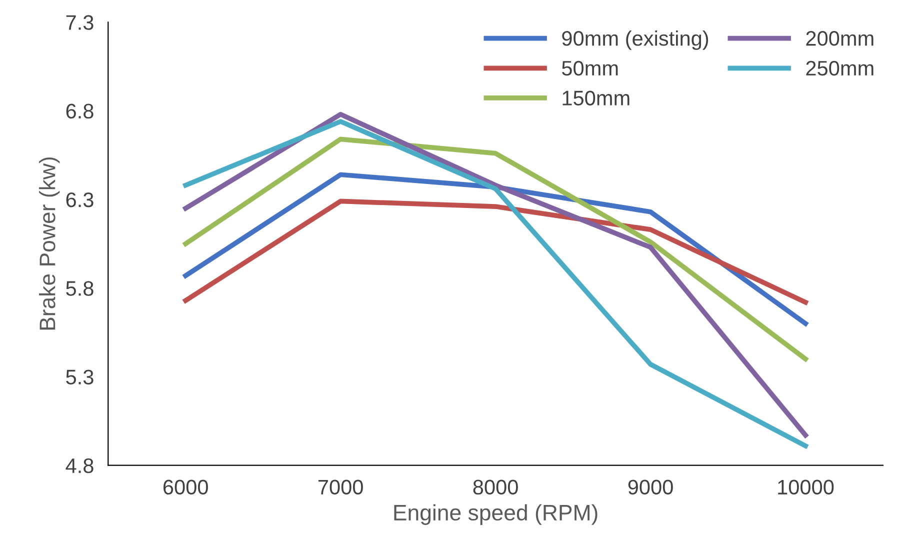  Describe the element at coordinates (80, 22) in the screenshot. I see `y-tick-label: 7.3` at that location.